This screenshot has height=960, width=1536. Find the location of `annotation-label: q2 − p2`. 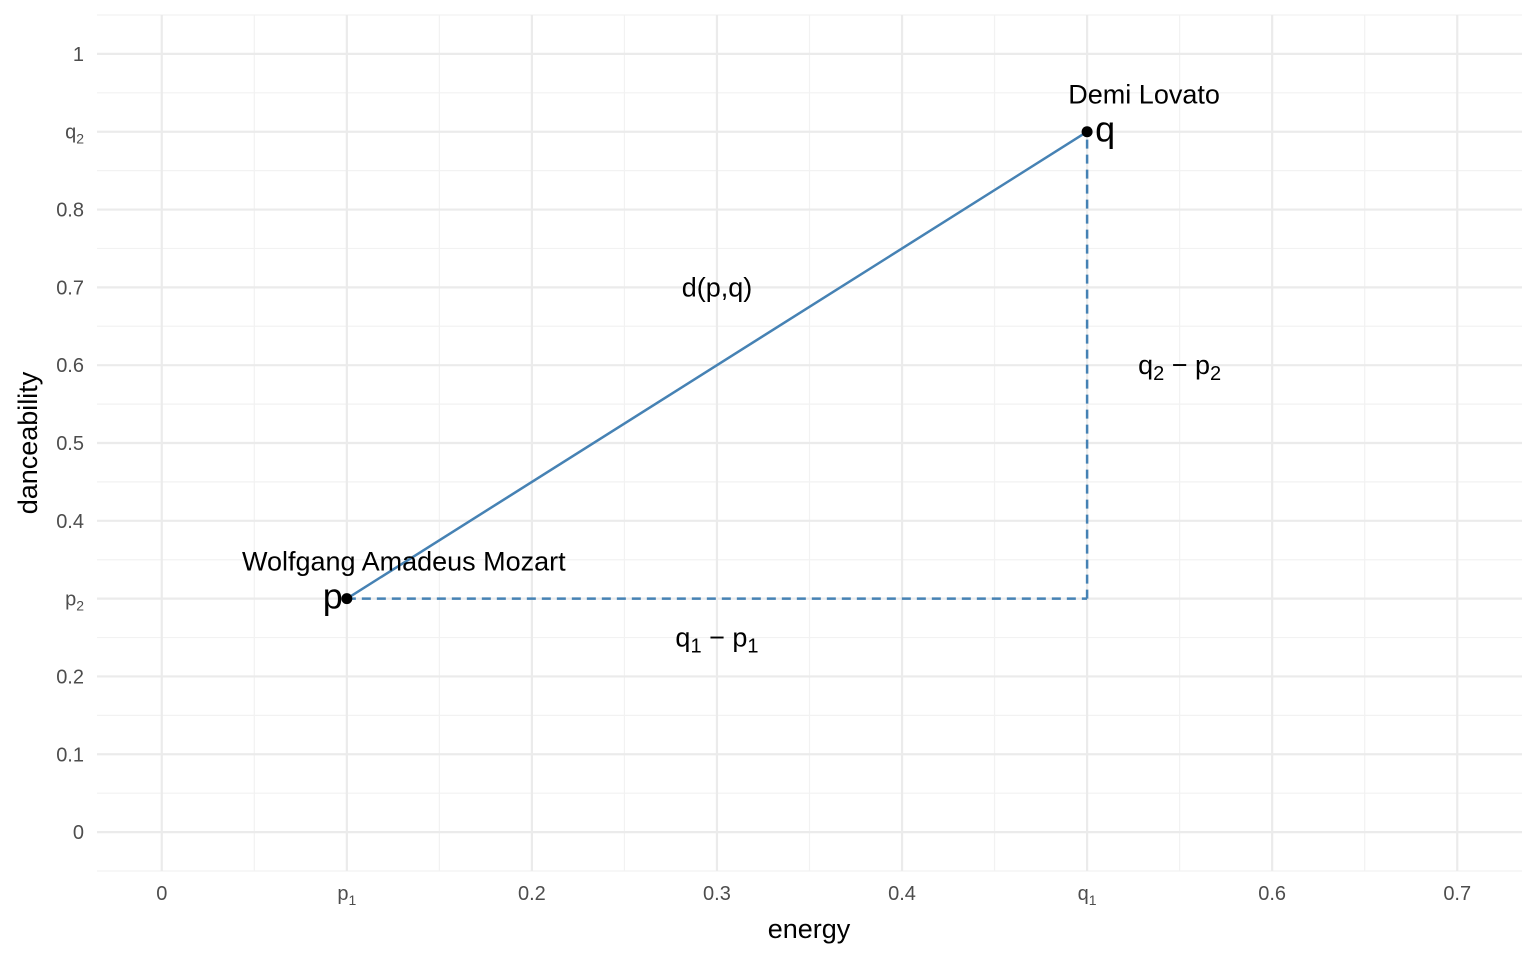

annotation-label: q2 − p2 is located at coordinates (1179, 367).